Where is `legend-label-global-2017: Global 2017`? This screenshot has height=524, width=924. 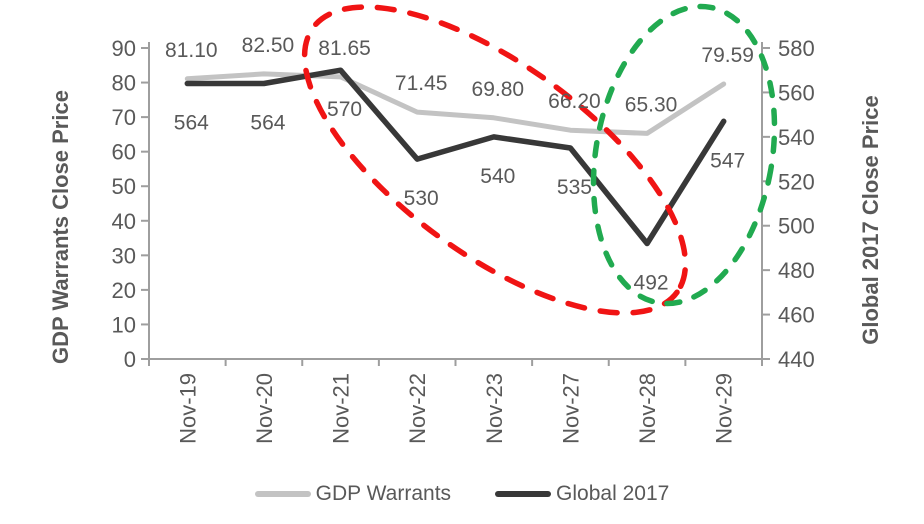
legend-label-global-2017: Global 2017 is located at coordinates (613, 493).